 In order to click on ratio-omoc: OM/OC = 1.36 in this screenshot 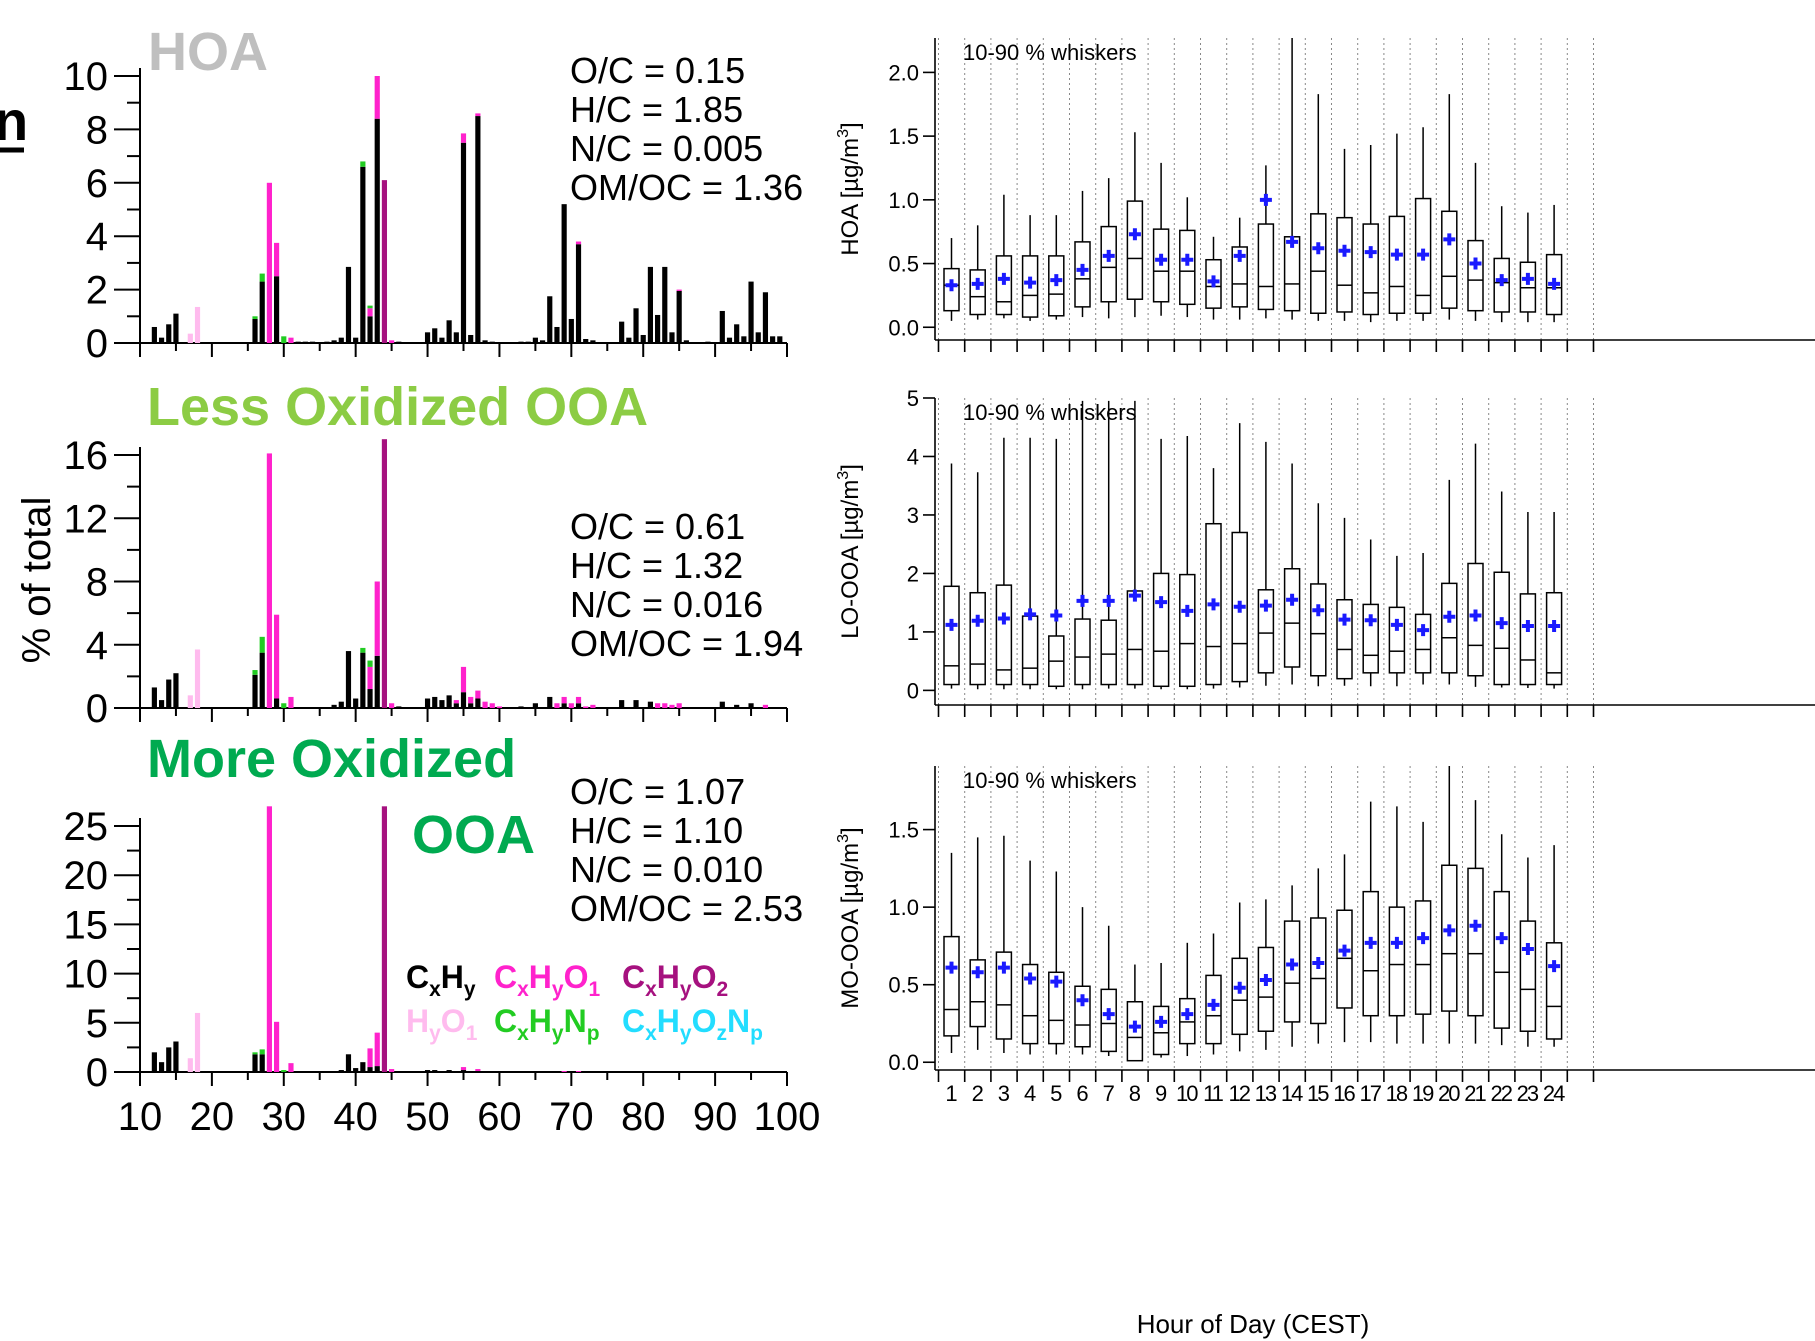, I will do `click(686, 187)`.